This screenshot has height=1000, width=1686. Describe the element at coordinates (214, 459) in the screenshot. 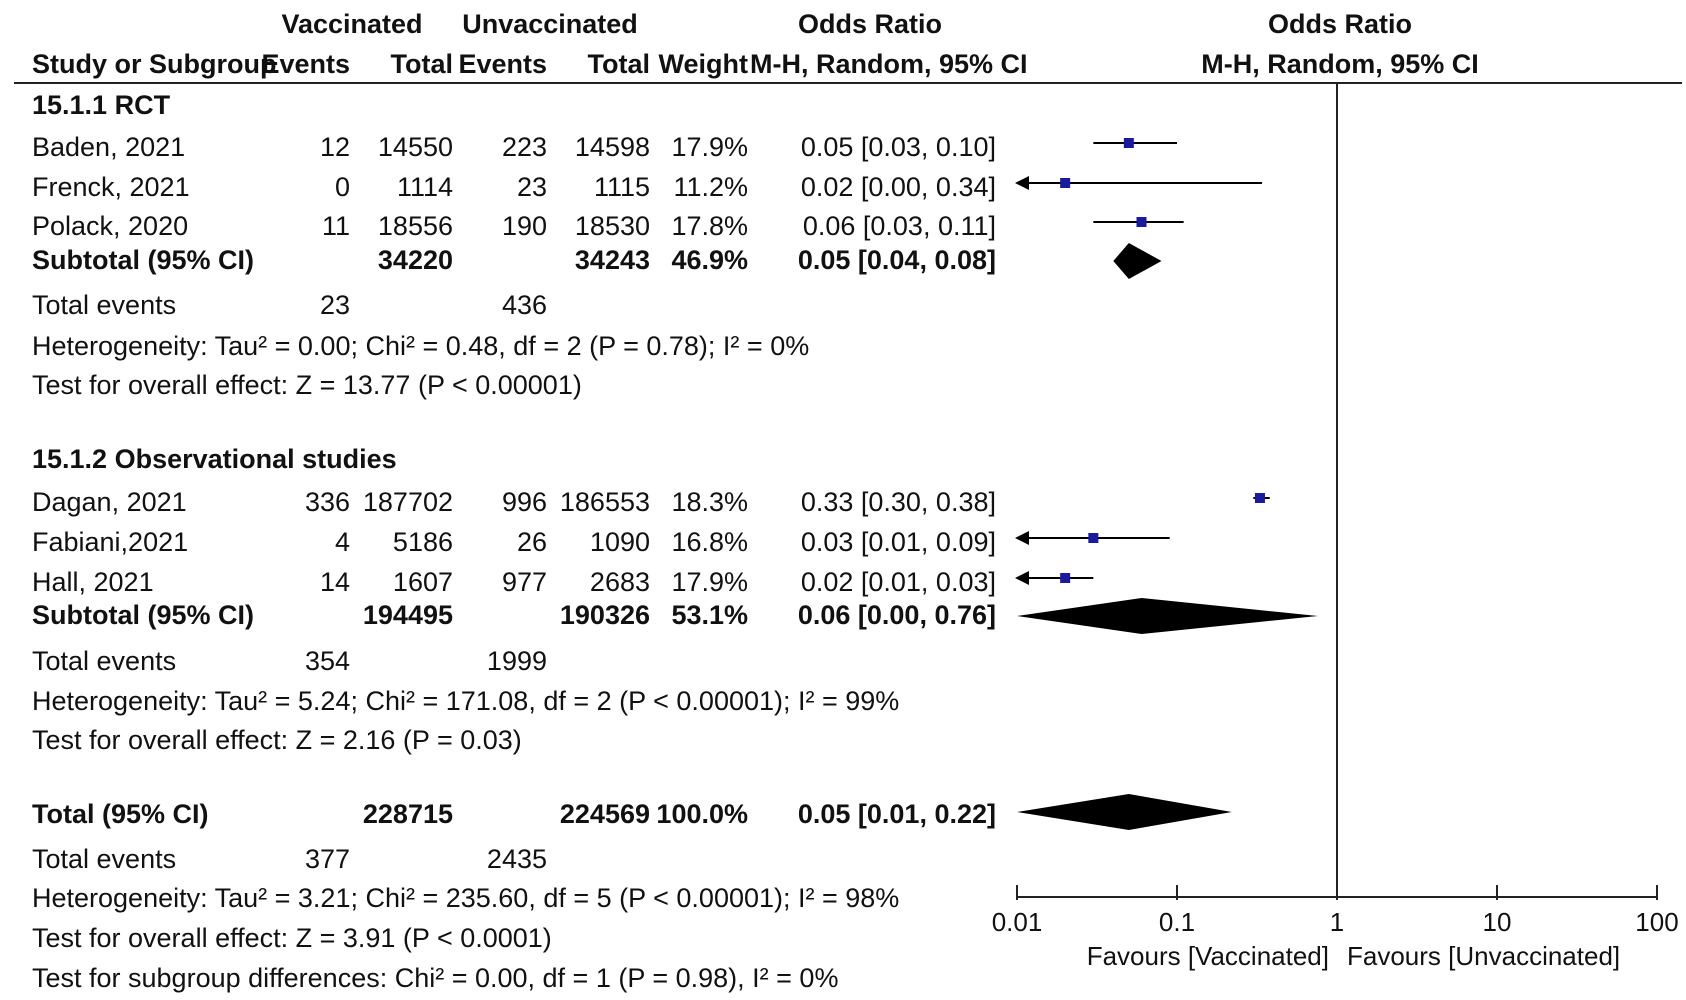

I see `subgroup-title: 15.1.2 Observational studies` at that location.